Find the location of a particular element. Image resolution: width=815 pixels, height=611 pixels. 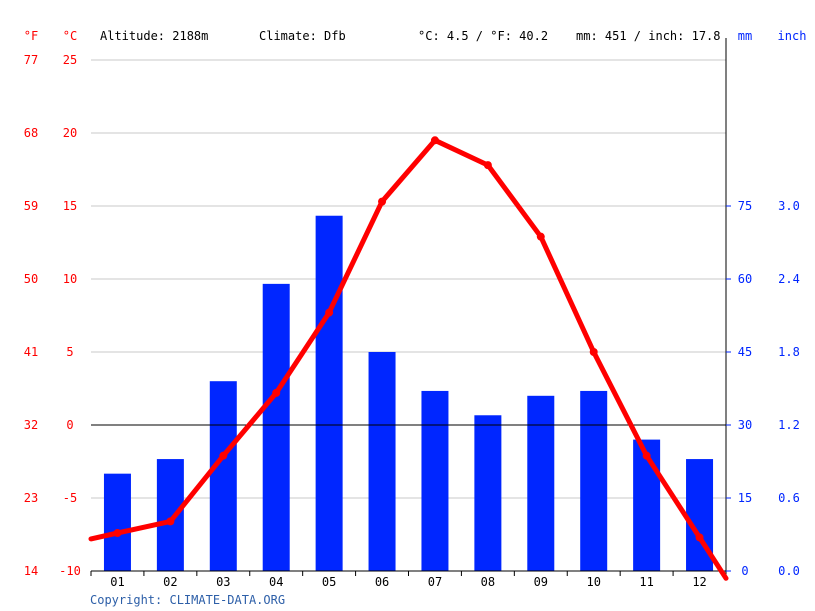

left-c-tick-label: 10 is located at coordinates (70, 279).